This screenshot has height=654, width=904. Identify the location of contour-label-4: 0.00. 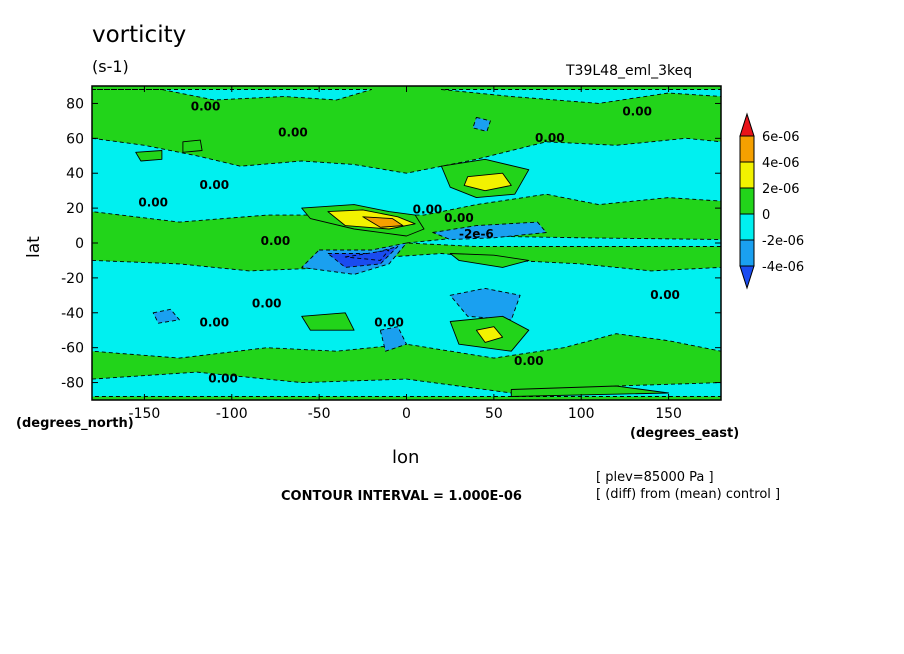
(215, 185).